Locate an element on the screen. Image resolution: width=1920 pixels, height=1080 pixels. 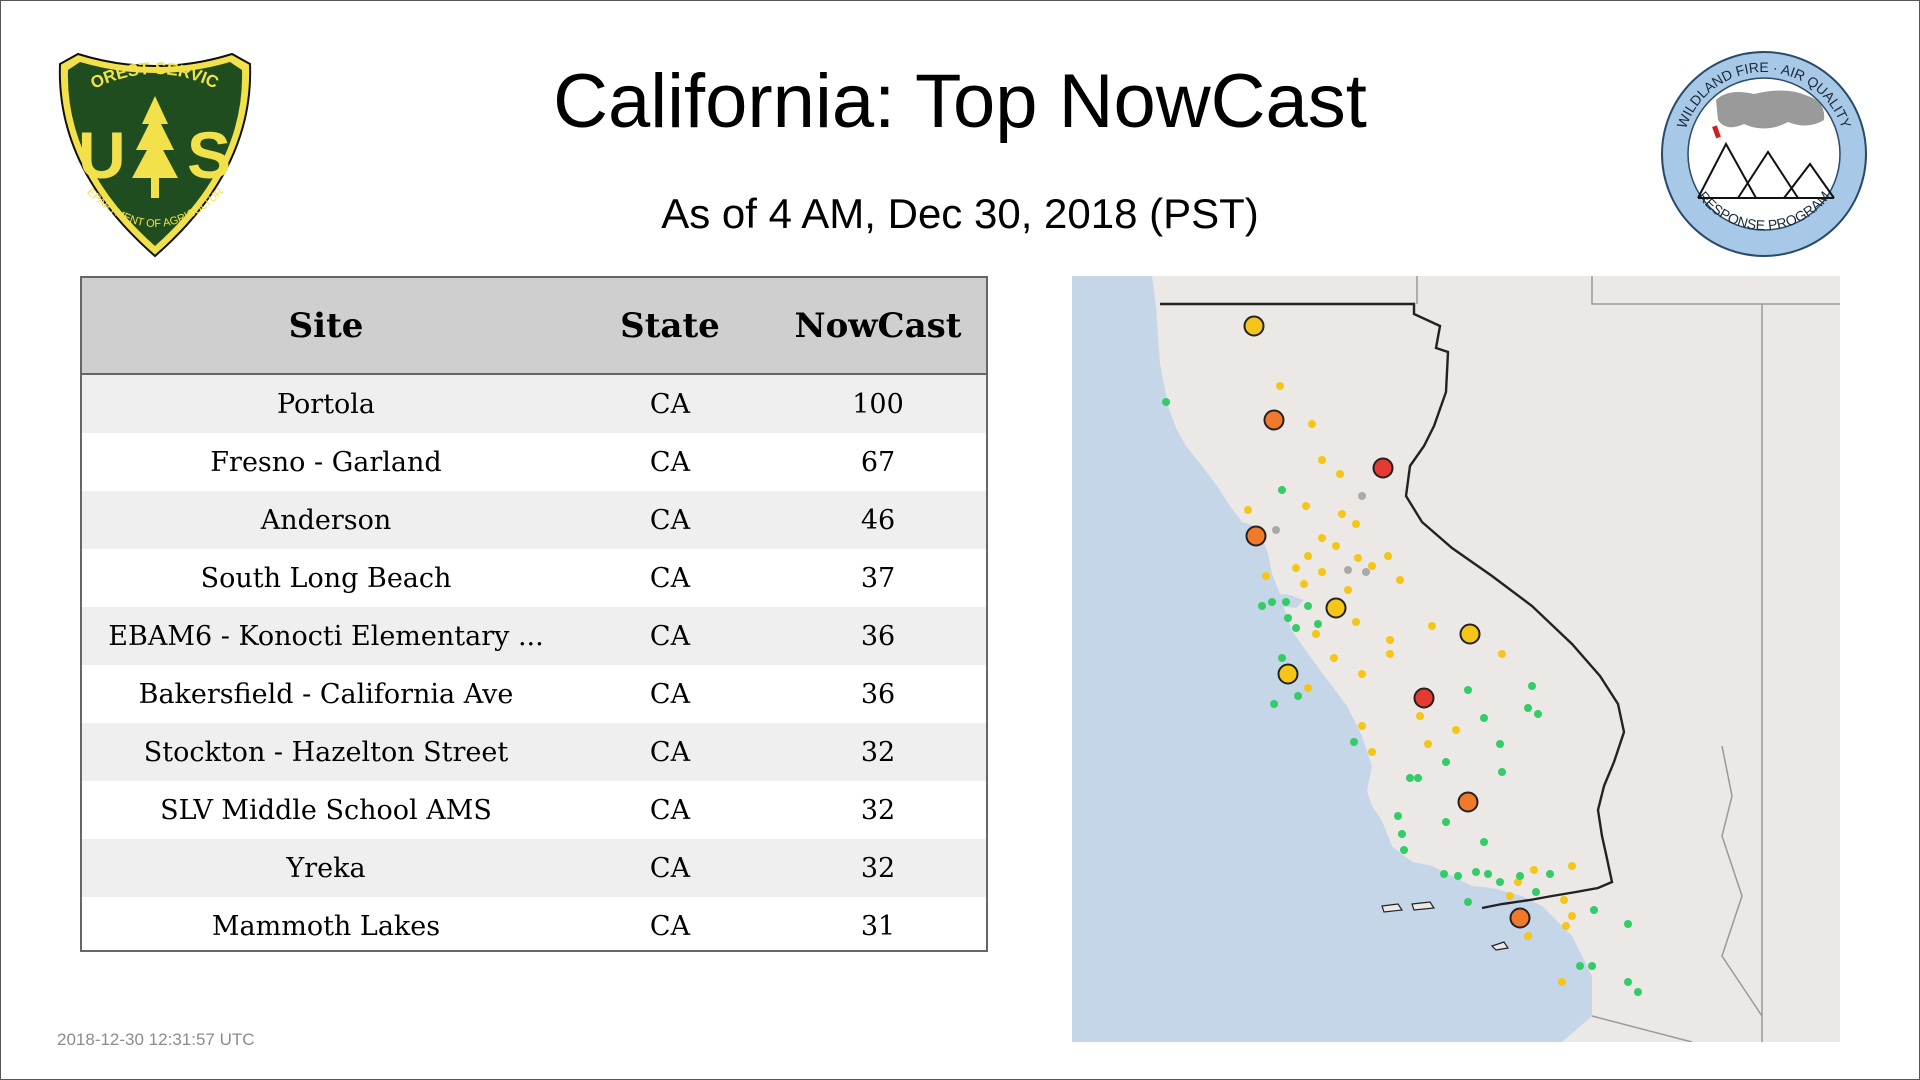
nowcast-cell: 37 is located at coordinates (878, 578).